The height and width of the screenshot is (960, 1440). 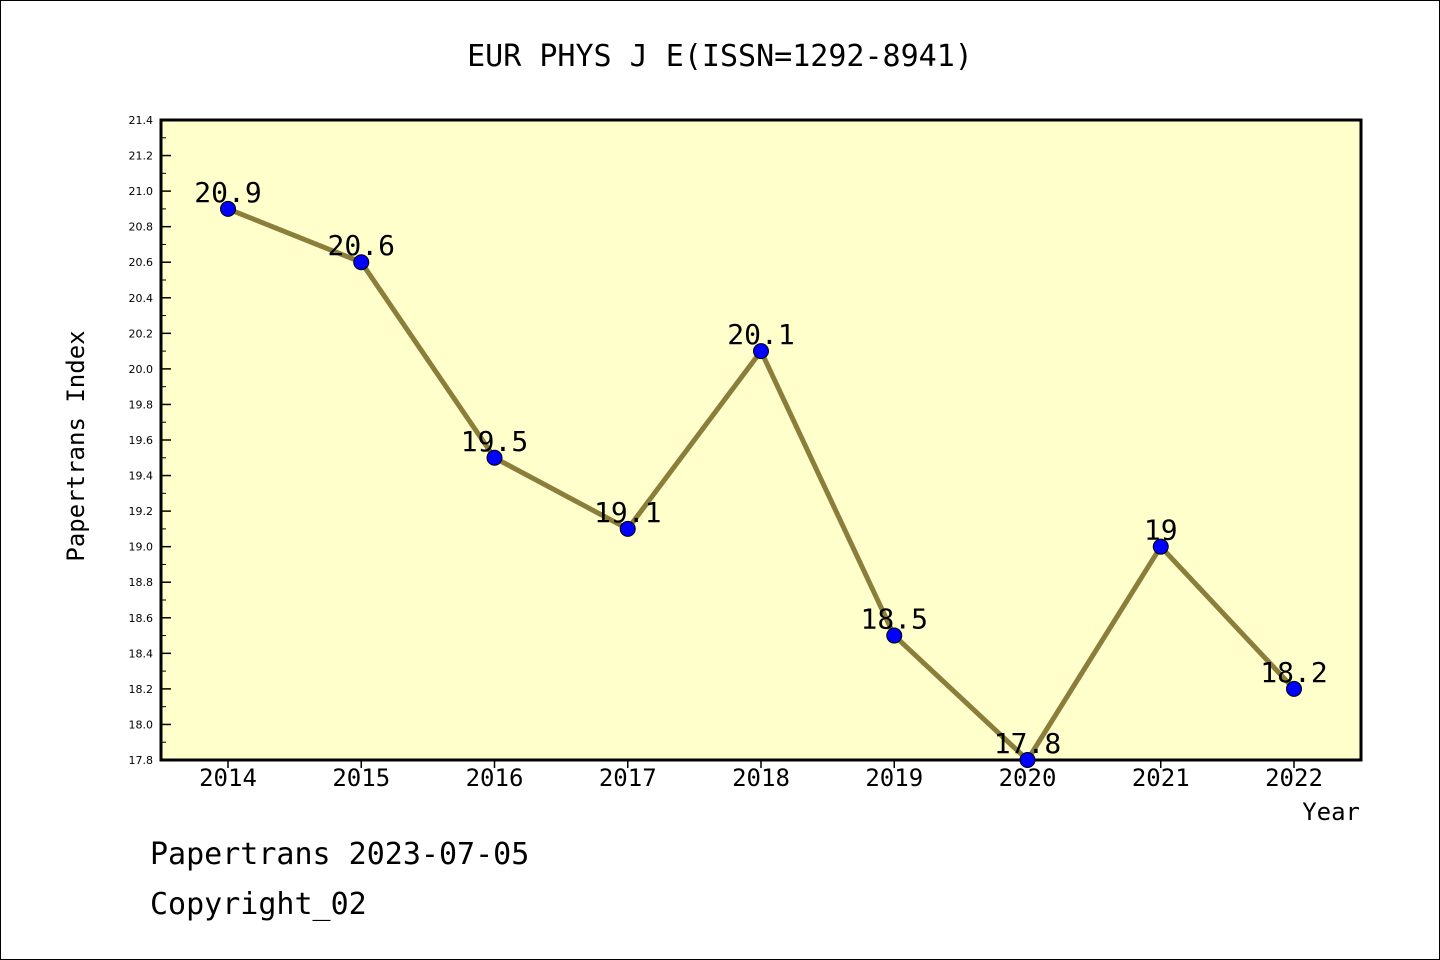 What do you see at coordinates (361, 245) in the screenshot?
I see `data-label: 20.6` at bounding box center [361, 245].